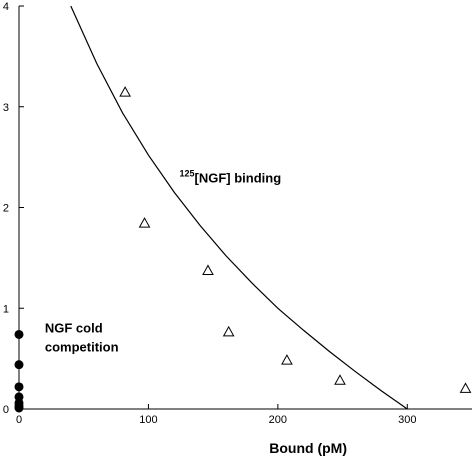 This screenshot has height=462, width=474. I want to click on y-tick-label: 3, so click(6, 108).